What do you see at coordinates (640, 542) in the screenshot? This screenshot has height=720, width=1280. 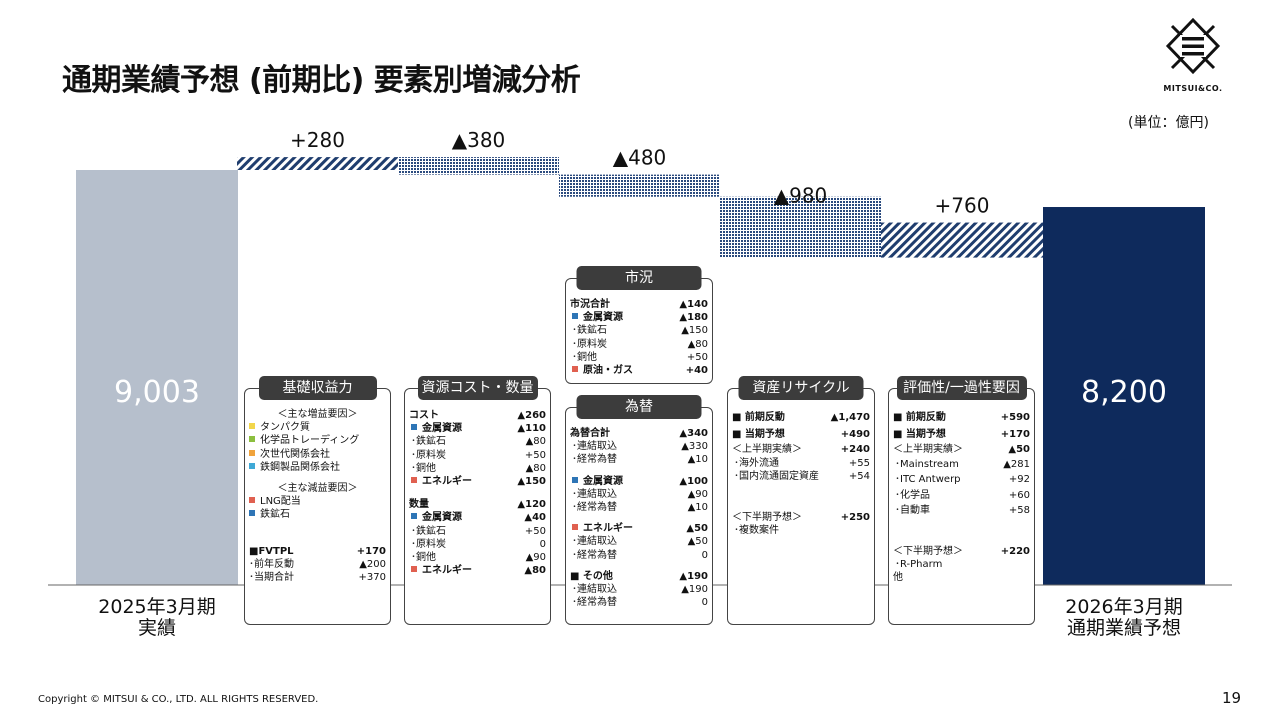 I see `kawase-sub-row: ･連結取込 ▲50` at bounding box center [640, 542].